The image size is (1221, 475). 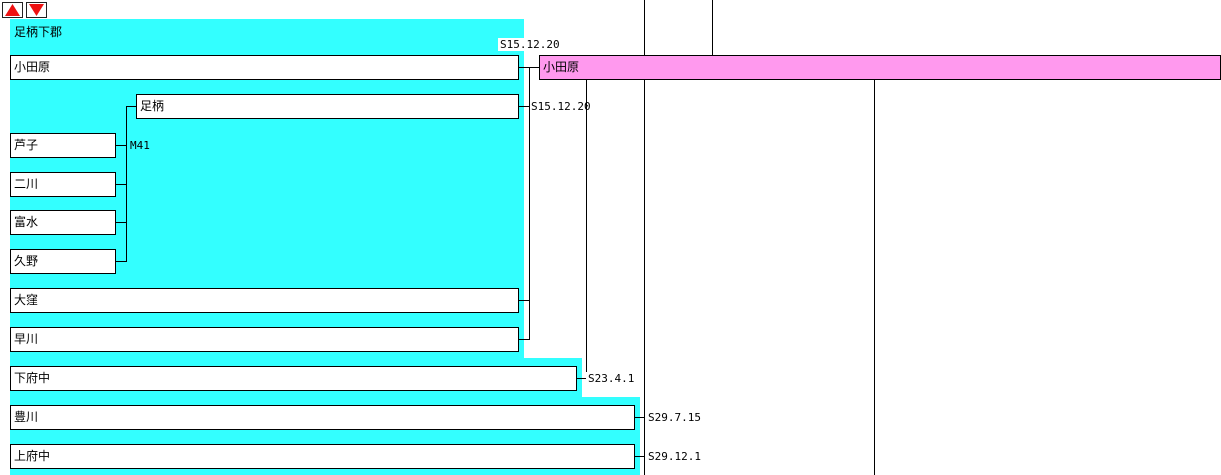 I want to click on municipality-toyokawa: 豊川, so click(x=322, y=417).